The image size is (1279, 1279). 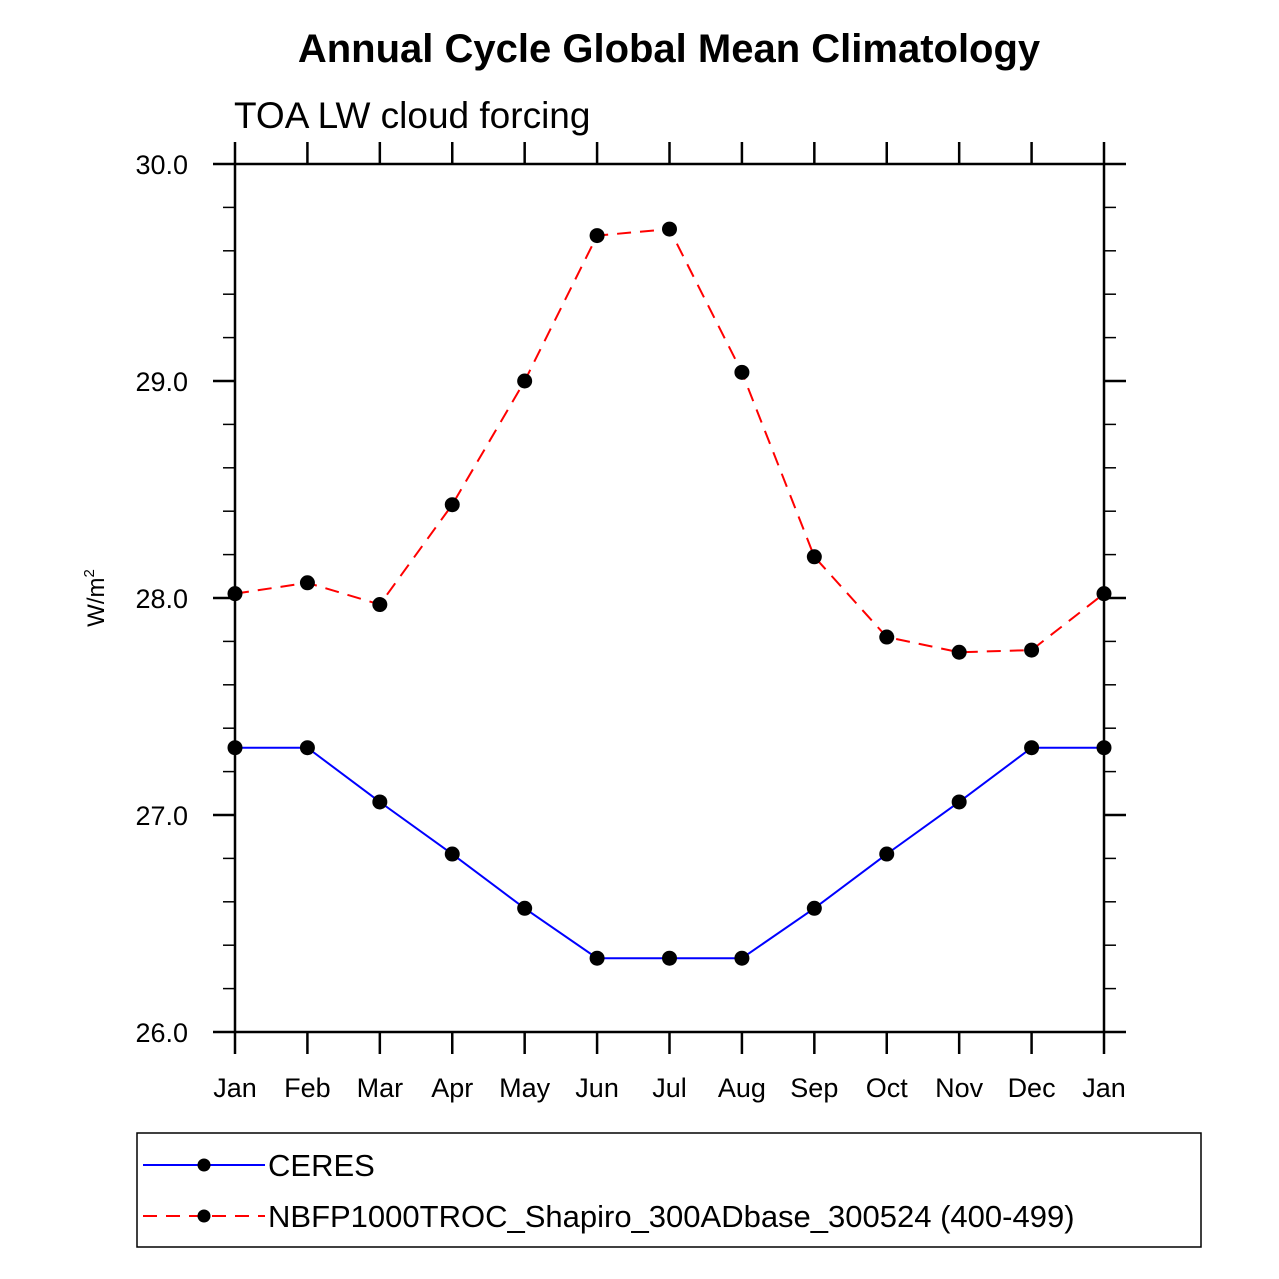 I want to click on y-tick-label: 29.0, so click(x=161, y=382).